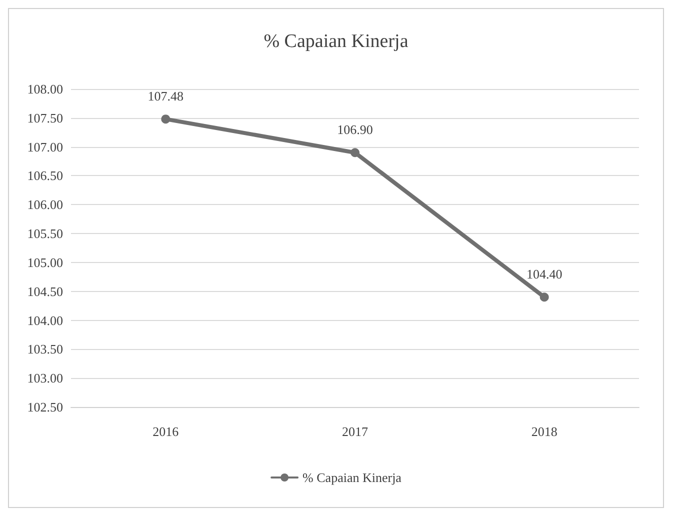 The image size is (674, 519). What do you see at coordinates (166, 96) in the screenshot?
I see `data-label: 107.48` at bounding box center [166, 96].